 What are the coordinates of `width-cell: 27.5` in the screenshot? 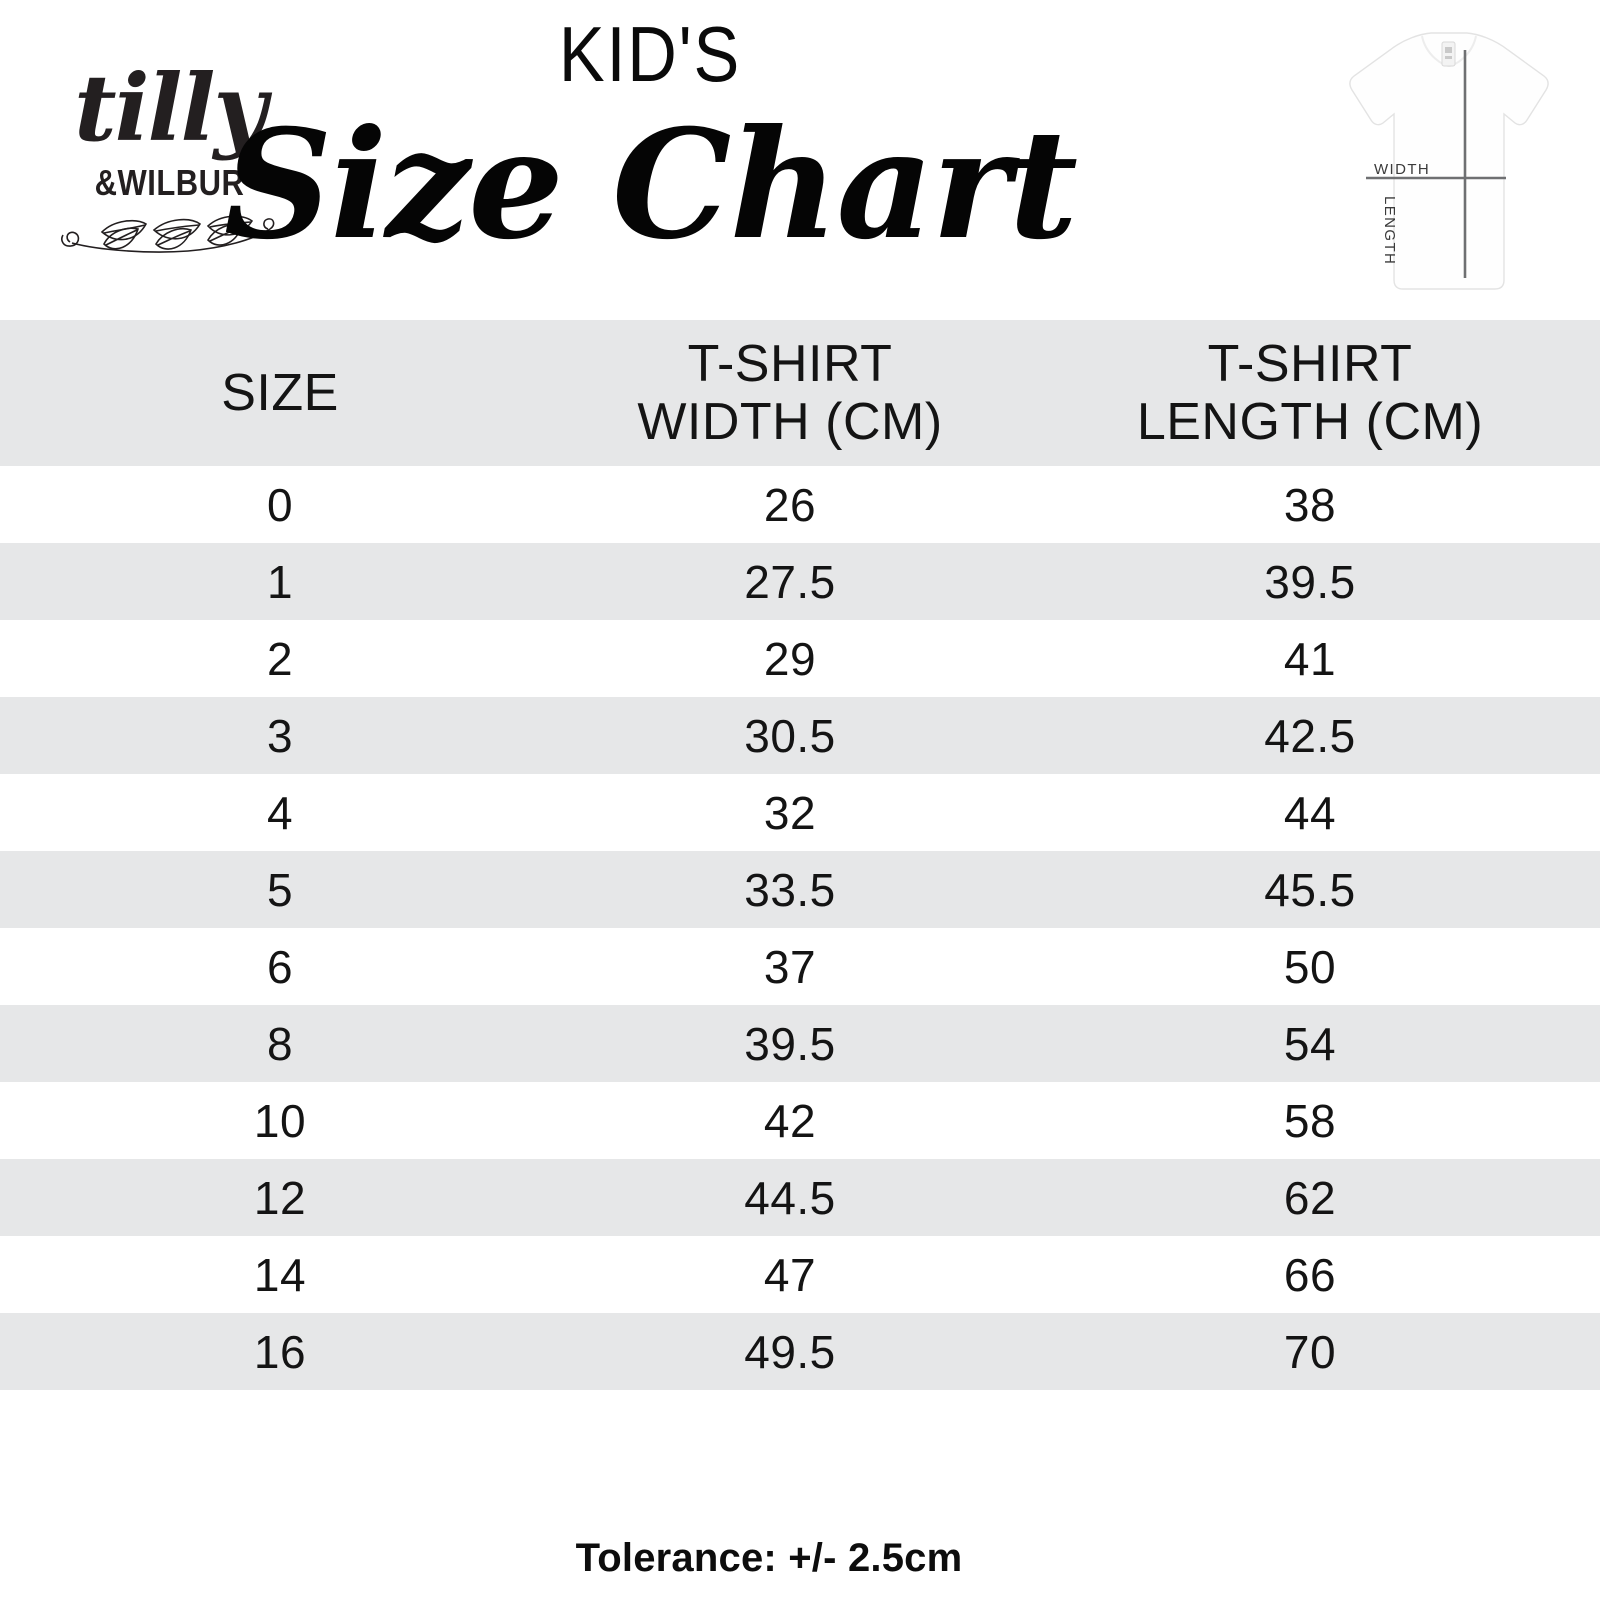 It's located at (790, 581).